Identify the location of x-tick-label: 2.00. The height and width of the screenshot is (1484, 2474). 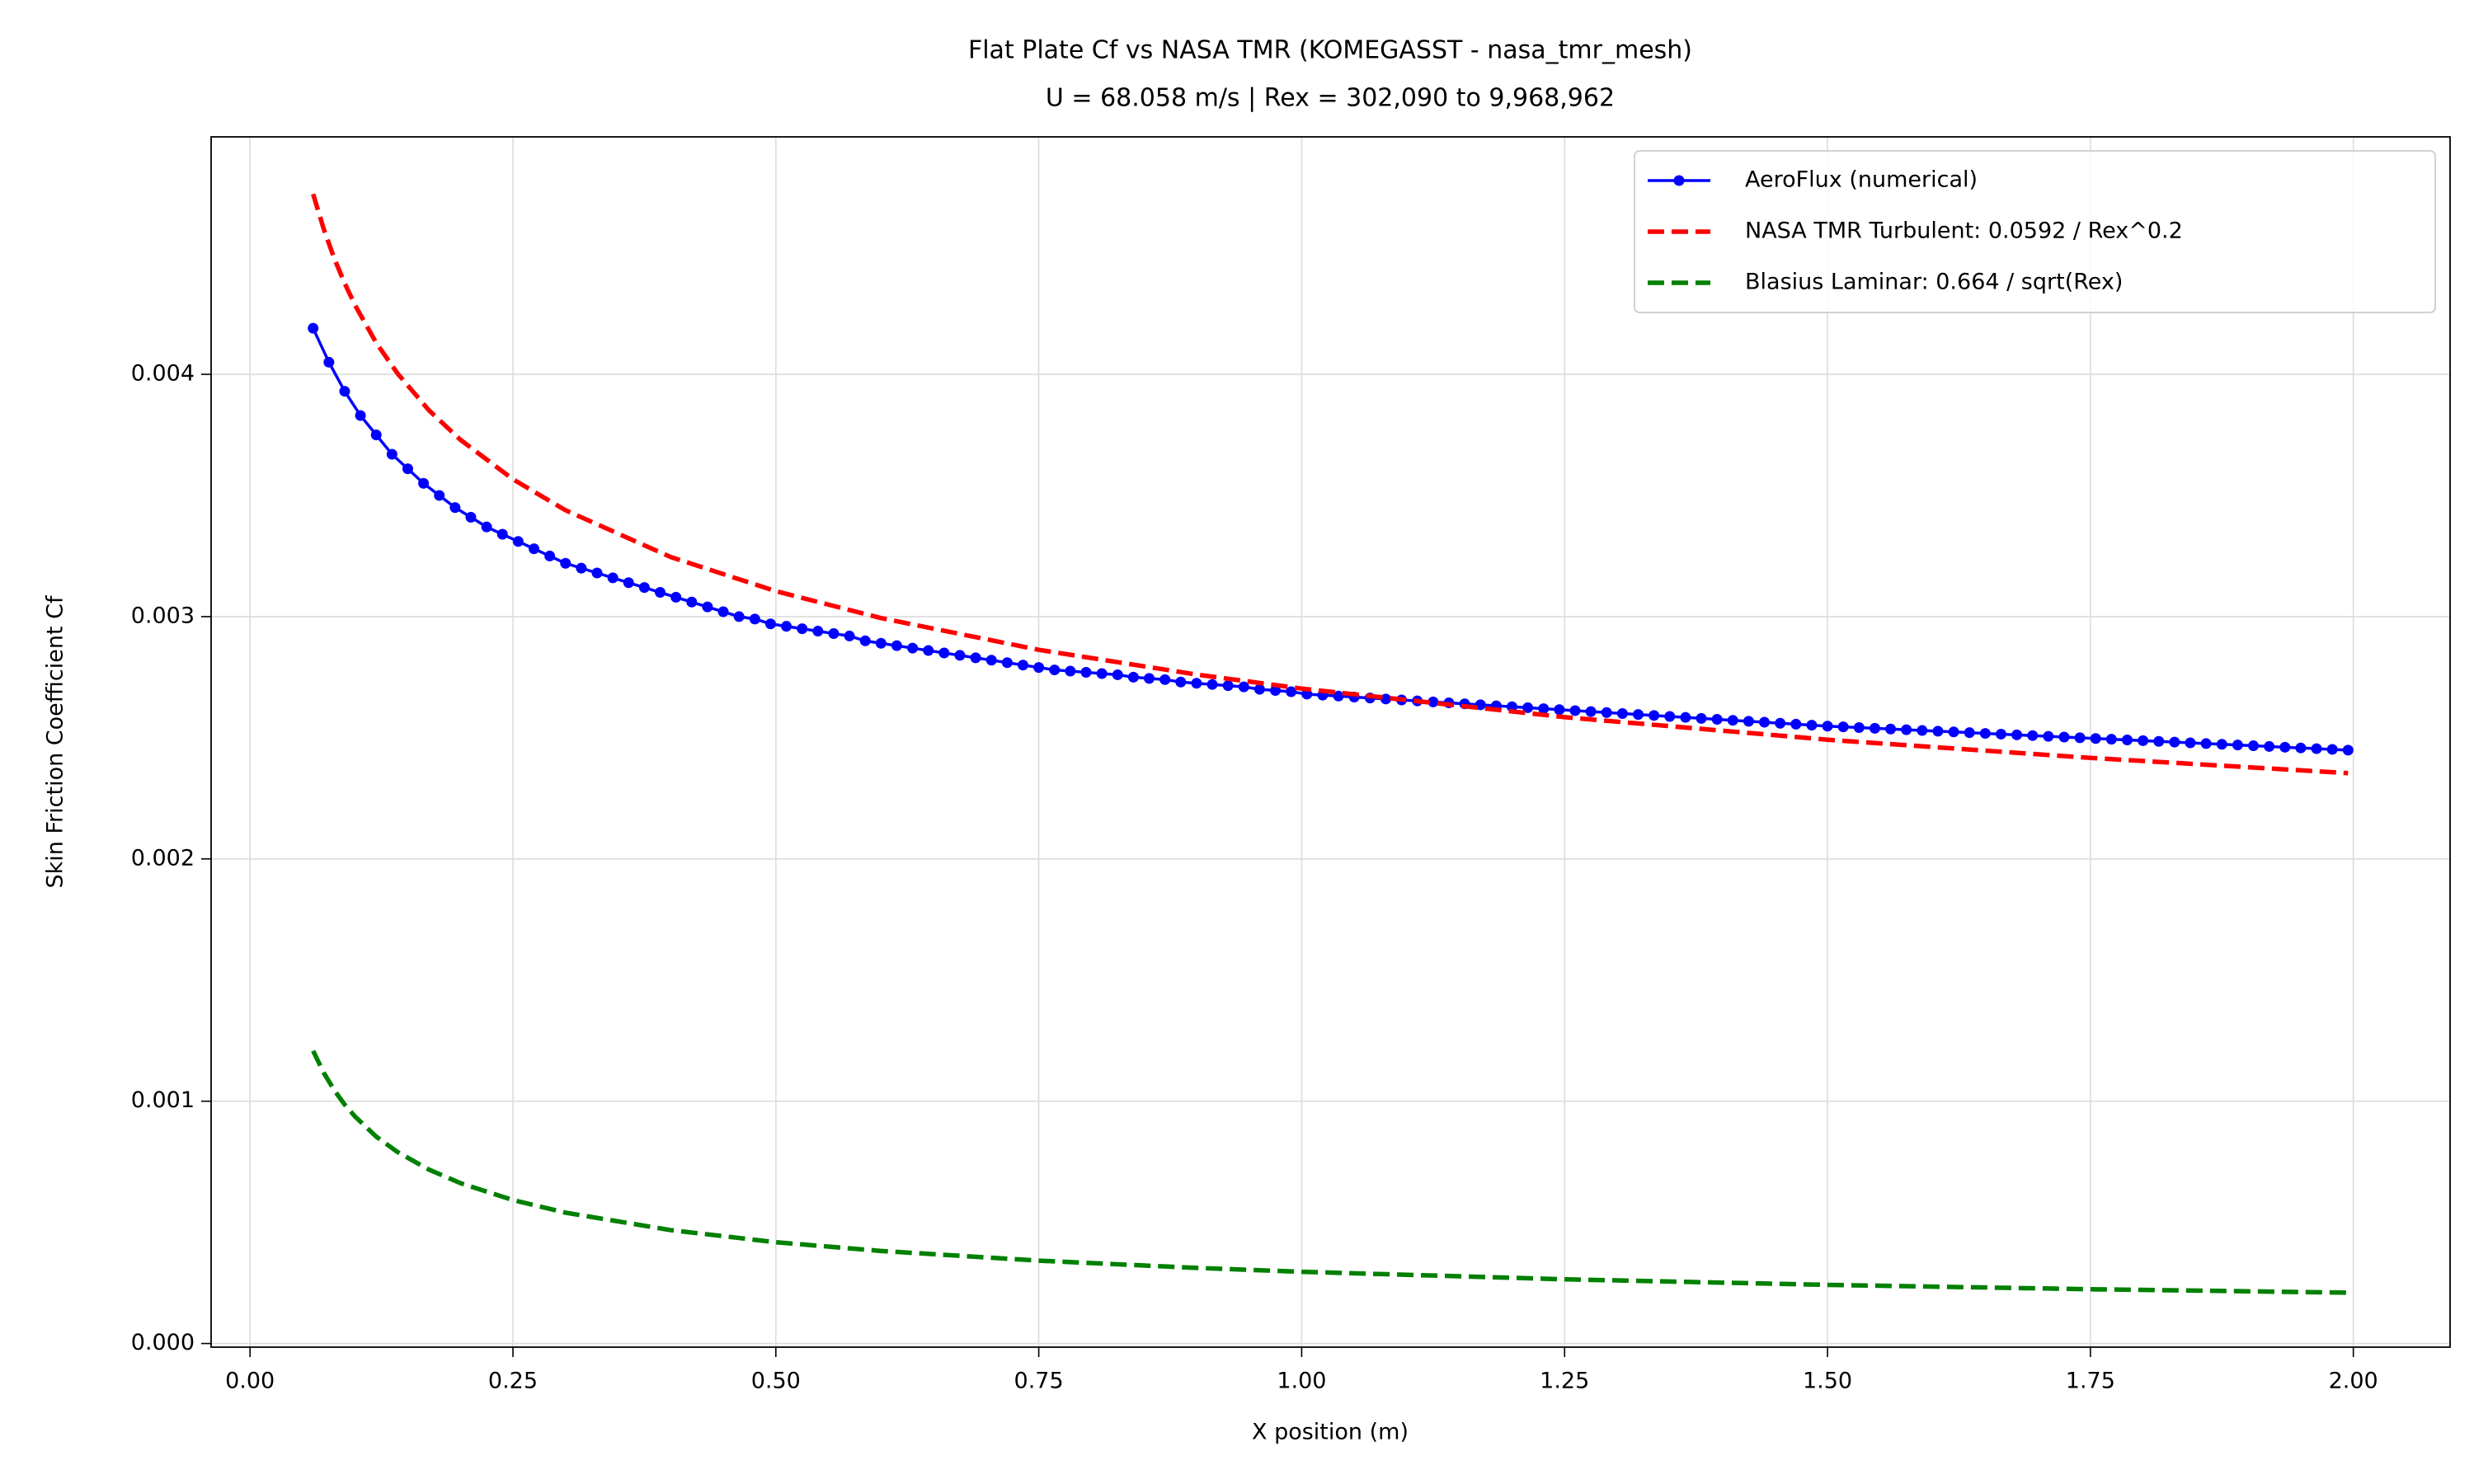
(2353, 1381).